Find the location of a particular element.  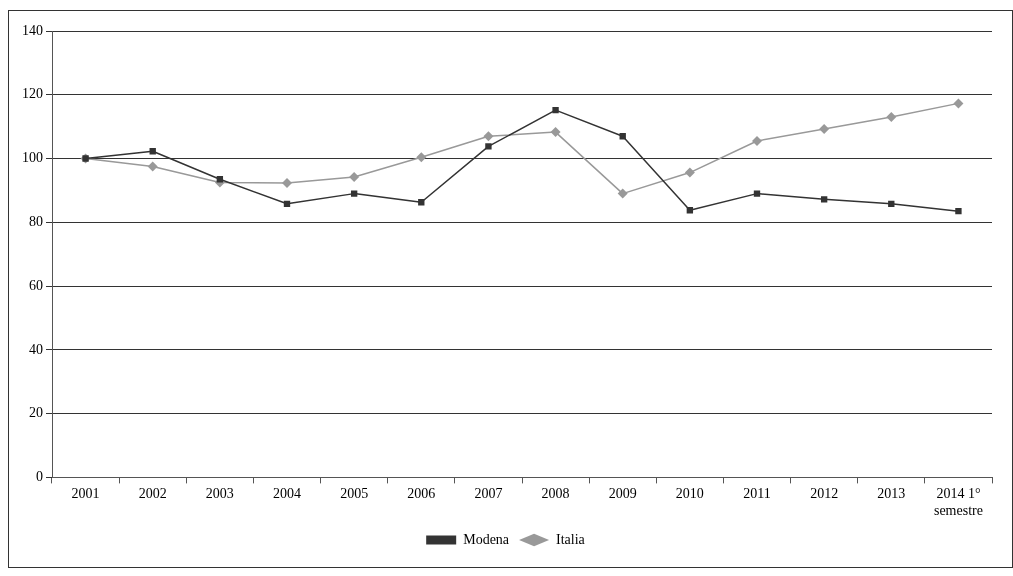

x-tick-label: 2003 is located at coordinates (219, 494).